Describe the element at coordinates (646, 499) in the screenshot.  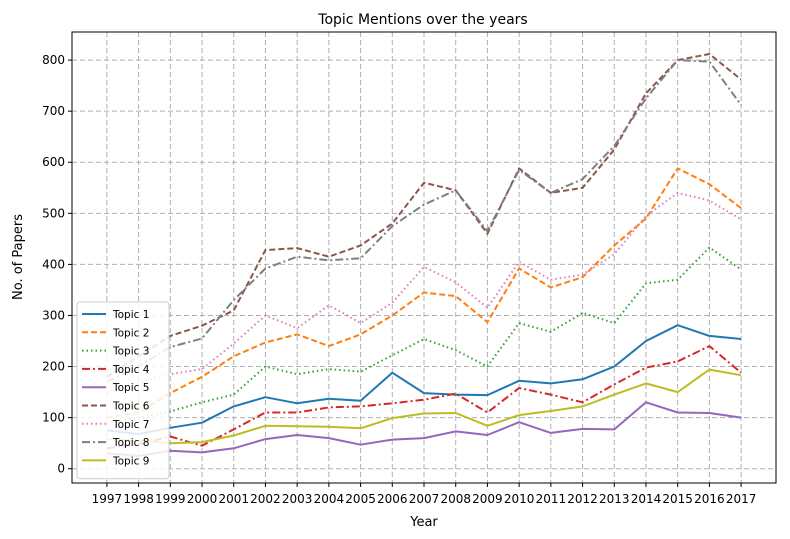
I see `x-tick-label: 2014` at that location.